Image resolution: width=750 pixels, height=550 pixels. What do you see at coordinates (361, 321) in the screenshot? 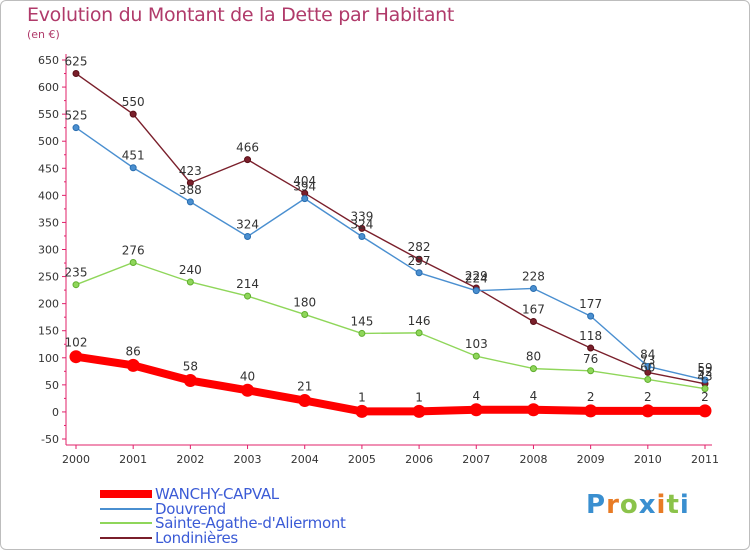
I see `data-label-sainte-agathe-d-aliermont: 145` at bounding box center [361, 321].